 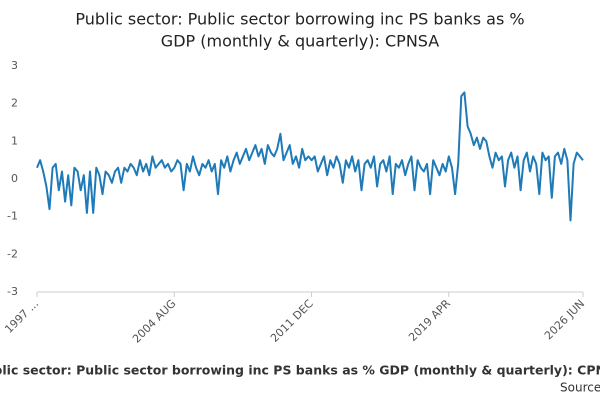 What do you see at coordinates (429, 320) in the screenshot?
I see `x-tick-label: 2019 APR` at bounding box center [429, 320].